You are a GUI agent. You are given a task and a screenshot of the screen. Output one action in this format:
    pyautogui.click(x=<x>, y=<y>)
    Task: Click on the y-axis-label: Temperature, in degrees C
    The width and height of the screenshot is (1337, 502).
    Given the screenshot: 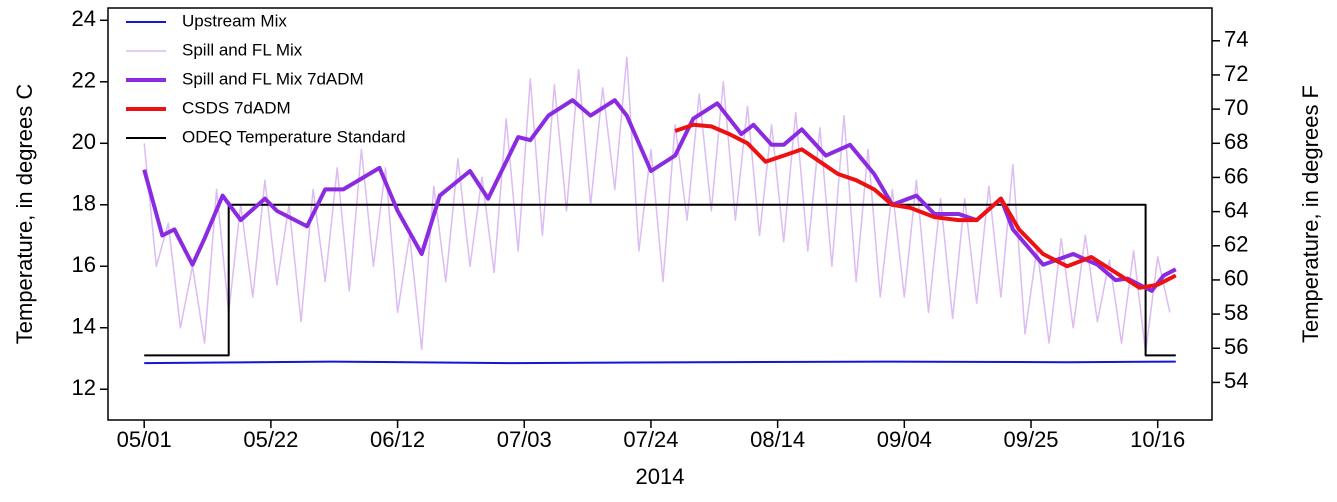 What is the action you would take?
    pyautogui.click(x=24, y=214)
    